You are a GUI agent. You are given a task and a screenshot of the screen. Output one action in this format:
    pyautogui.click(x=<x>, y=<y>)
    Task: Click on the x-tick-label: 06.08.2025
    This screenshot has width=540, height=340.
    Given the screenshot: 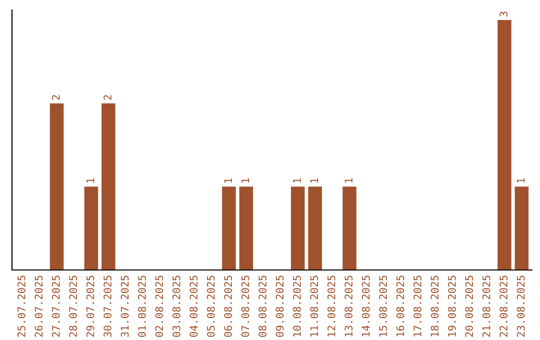 What is the action you would take?
    pyautogui.click(x=228, y=306)
    